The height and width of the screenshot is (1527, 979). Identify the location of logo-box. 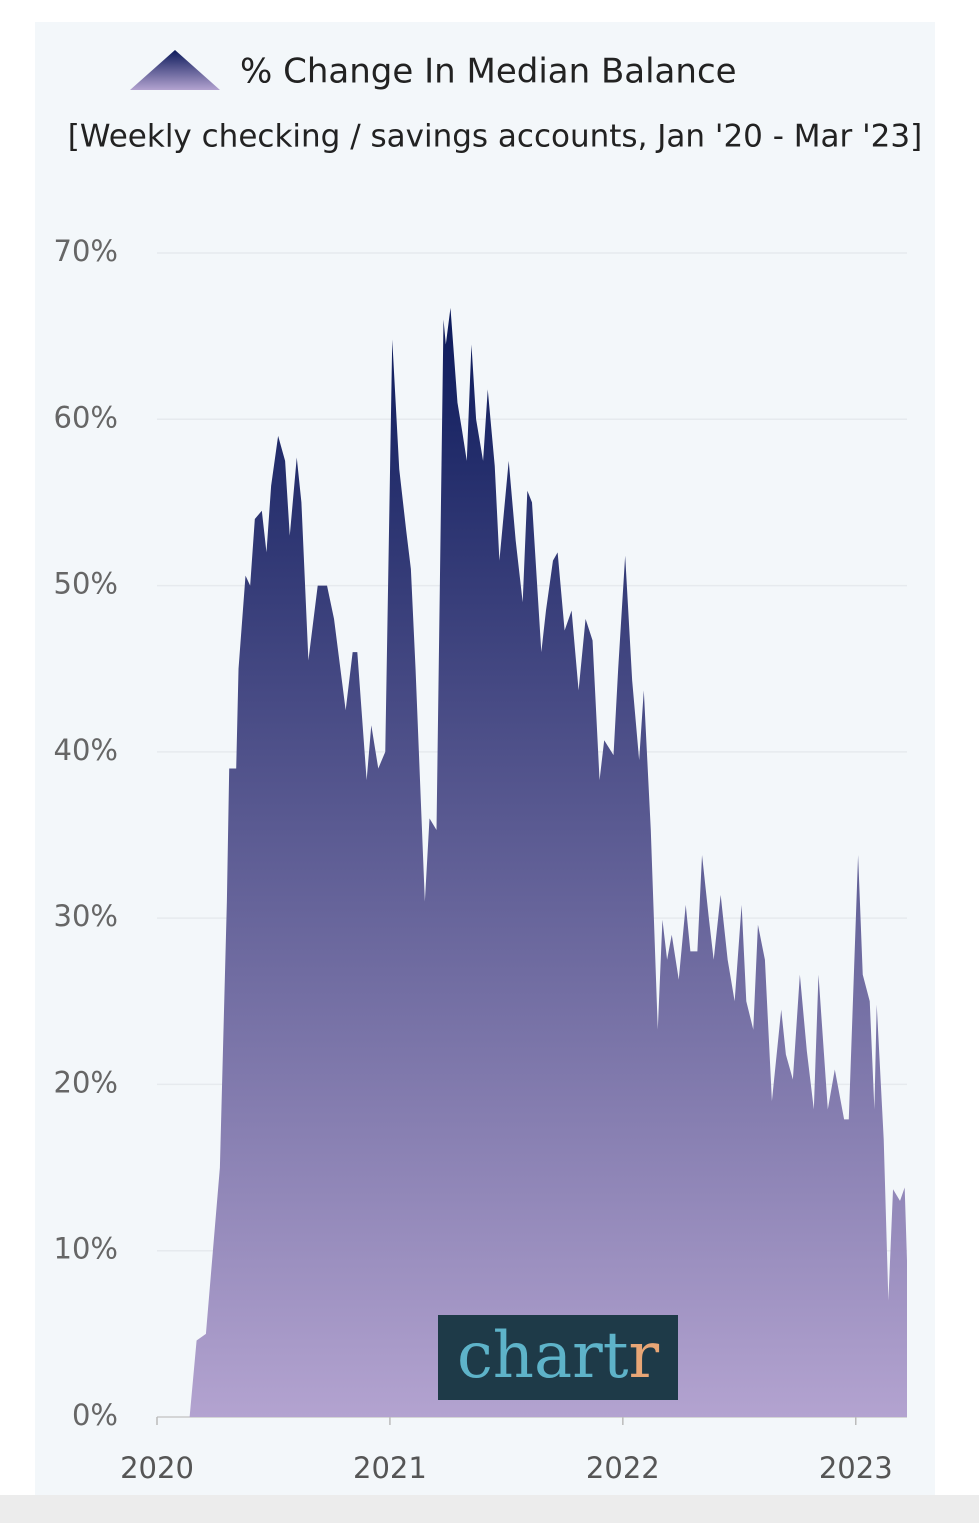
(558, 1357).